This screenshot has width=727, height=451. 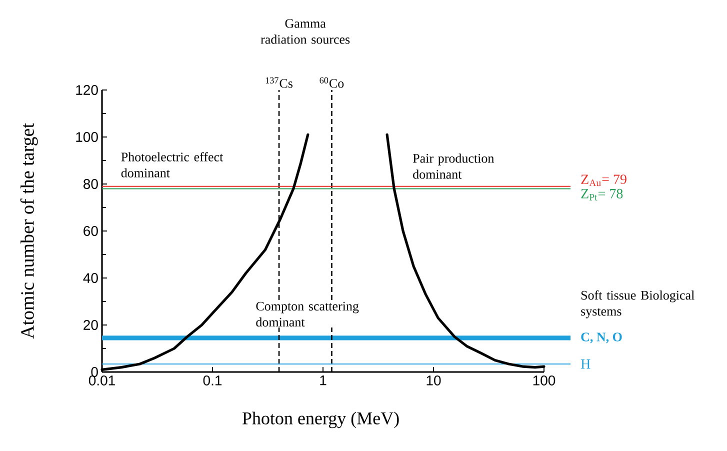 What do you see at coordinates (91, 184) in the screenshot?
I see `y-tick-label: 80` at bounding box center [91, 184].